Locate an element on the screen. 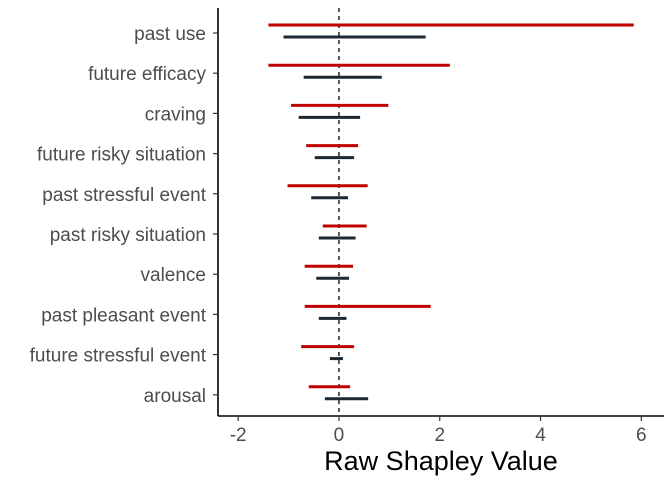 This screenshot has height=480, width=672. x-tick-label: 0 is located at coordinates (339, 435).